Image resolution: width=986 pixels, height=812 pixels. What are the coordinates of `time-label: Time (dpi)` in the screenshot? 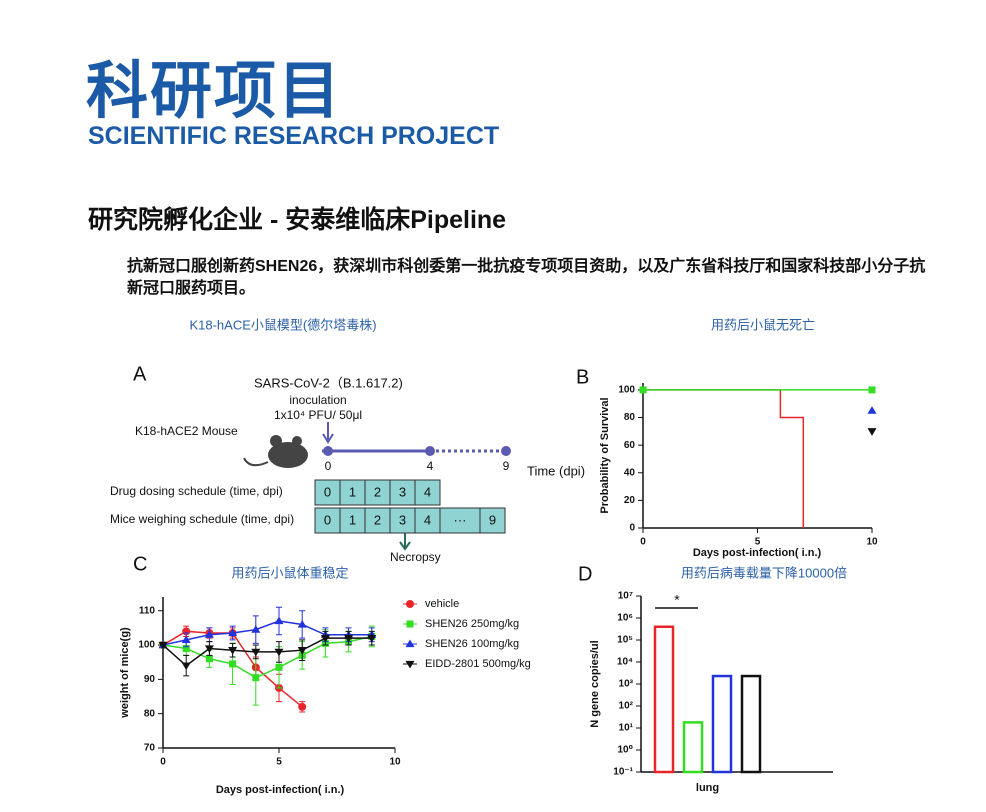 It's located at (556, 470).